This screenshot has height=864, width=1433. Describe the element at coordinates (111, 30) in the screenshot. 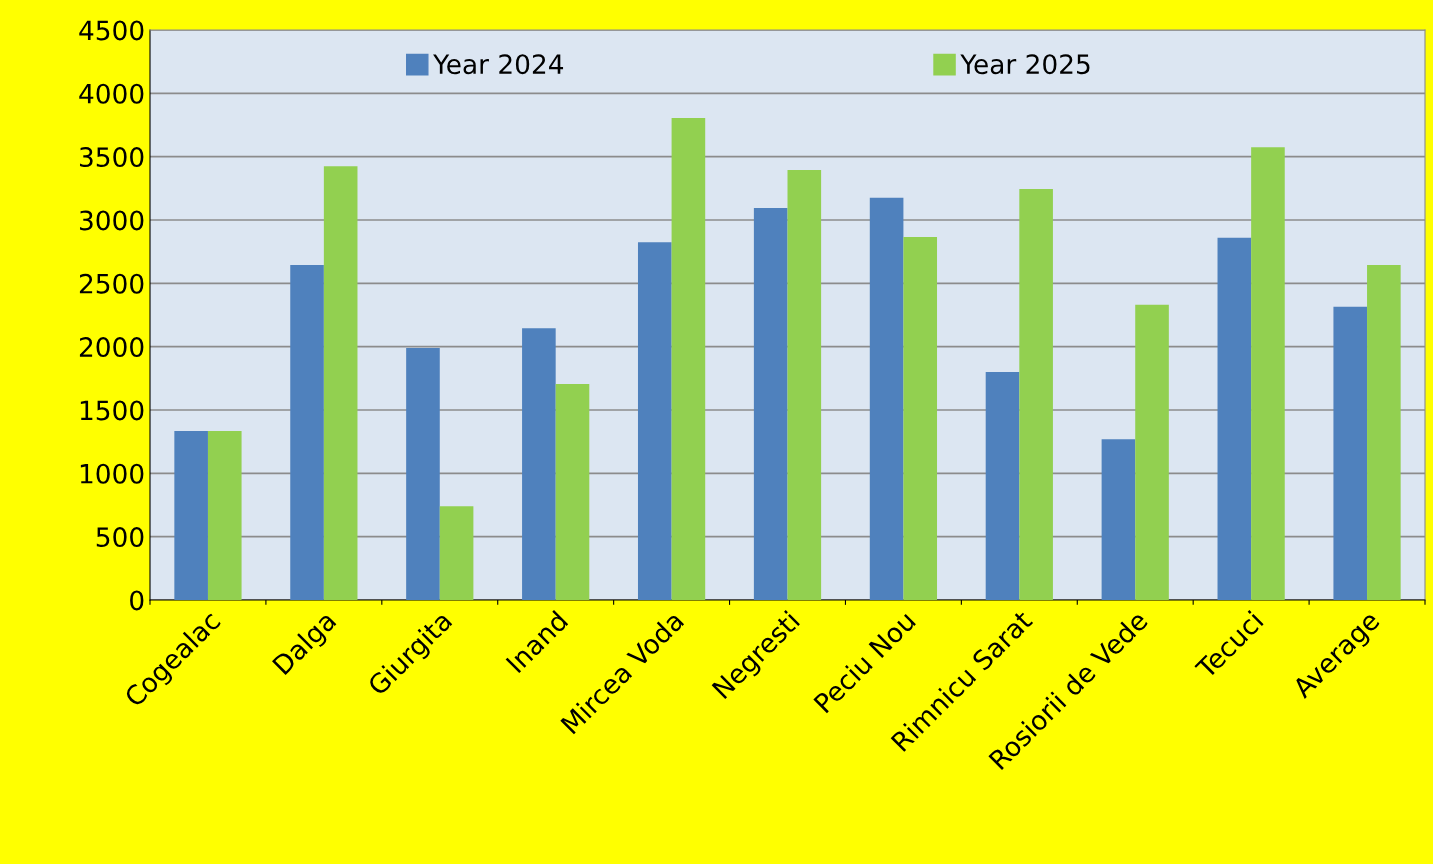

I see `y-tick-label: 4500` at that location.